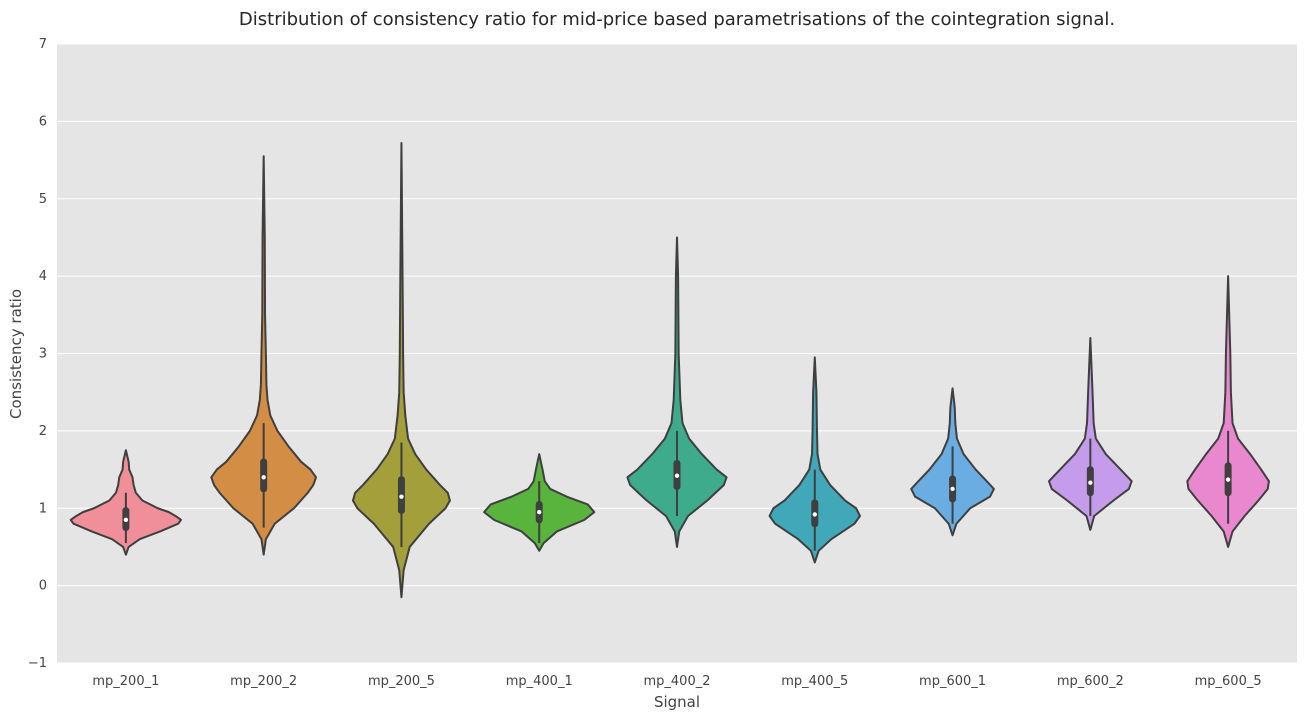 The height and width of the screenshot is (720, 1306). What do you see at coordinates (1228, 681) in the screenshot?
I see `x-tick-label: mp_600_5` at bounding box center [1228, 681].